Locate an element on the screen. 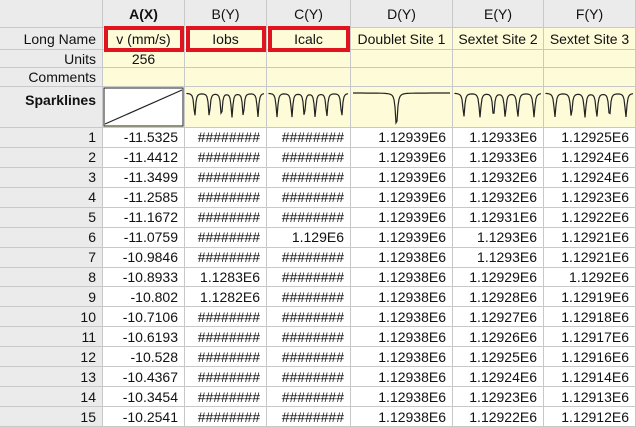 This screenshot has height=427, width=636. row-number: 12 is located at coordinates (51, 357).